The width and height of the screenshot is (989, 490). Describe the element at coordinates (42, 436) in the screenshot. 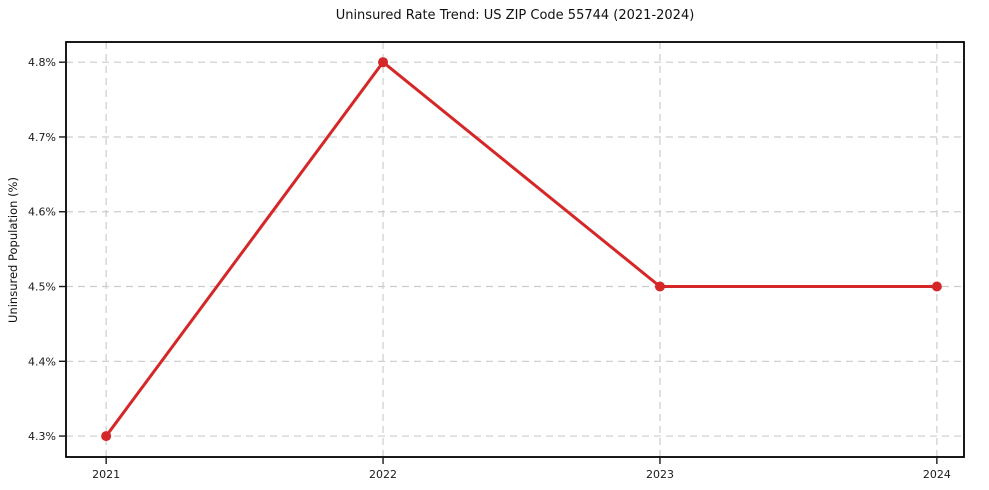

I see `y-tick-label: 4.3%` at that location.